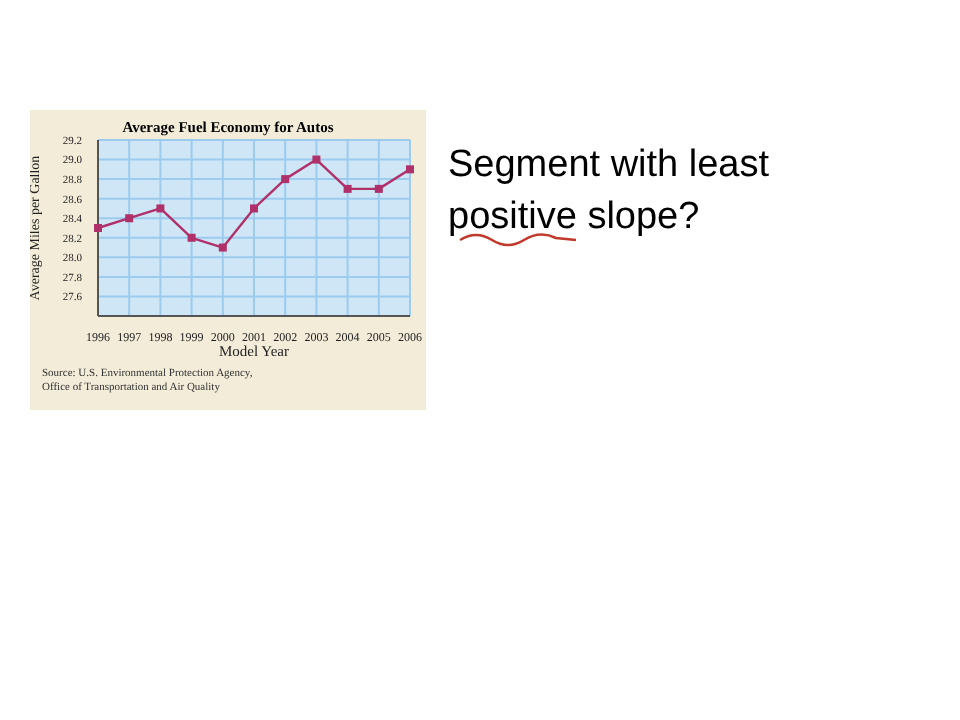 The height and width of the screenshot is (720, 960). Describe the element at coordinates (610, 192) in the screenshot. I see `text: Segment with least positive slope?` at that location.